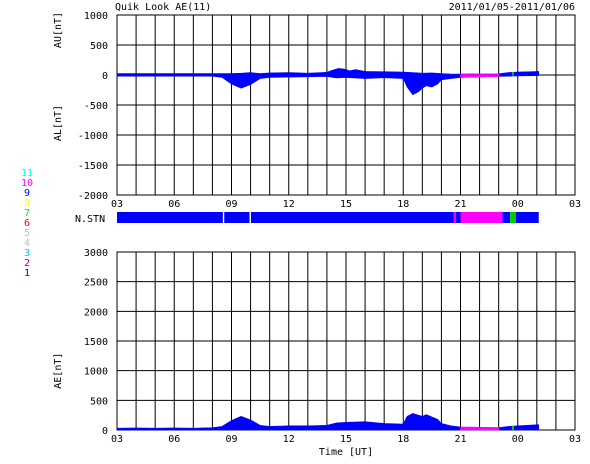 The width and height of the screenshot is (590, 464). What do you see at coordinates (27, 253) in the screenshot?
I see `station-legend-number: 3` at bounding box center [27, 253].